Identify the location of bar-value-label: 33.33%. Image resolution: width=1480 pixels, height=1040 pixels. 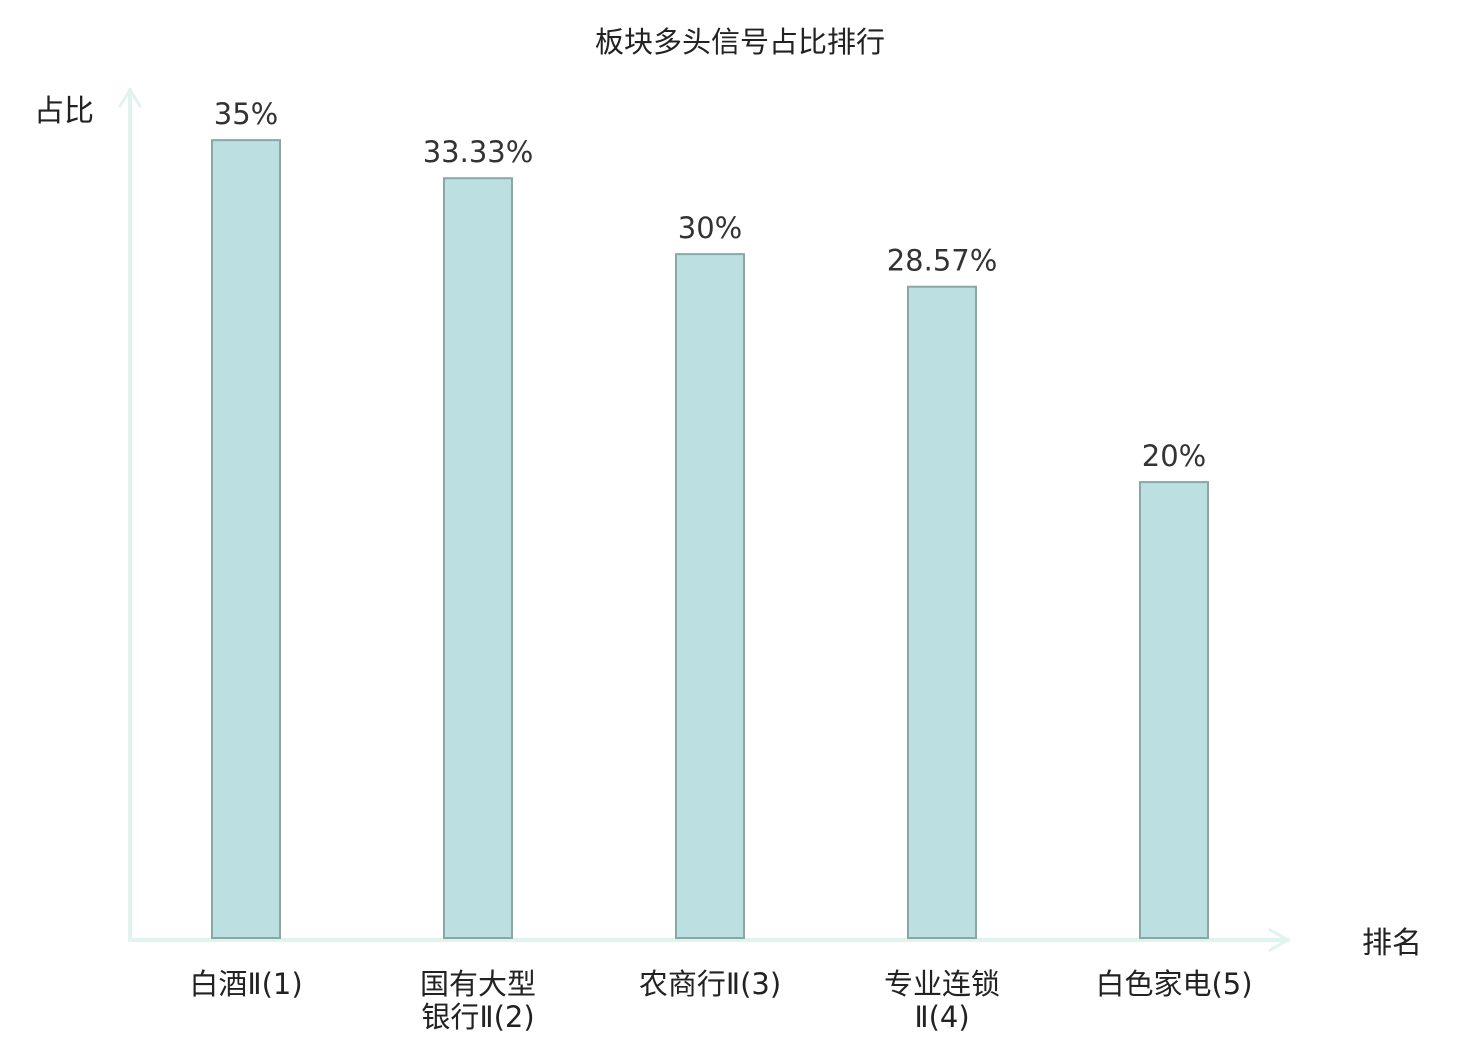
(478, 152).